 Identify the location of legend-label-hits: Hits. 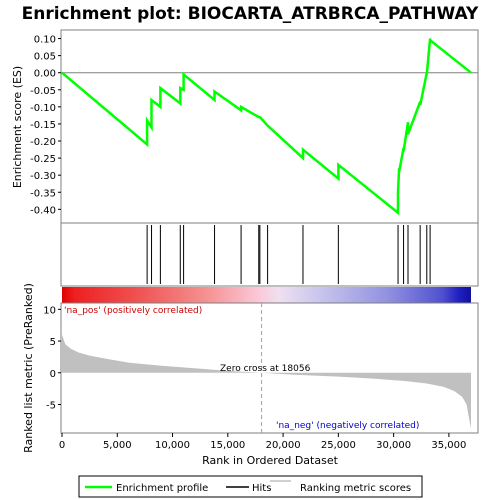
(261, 488).